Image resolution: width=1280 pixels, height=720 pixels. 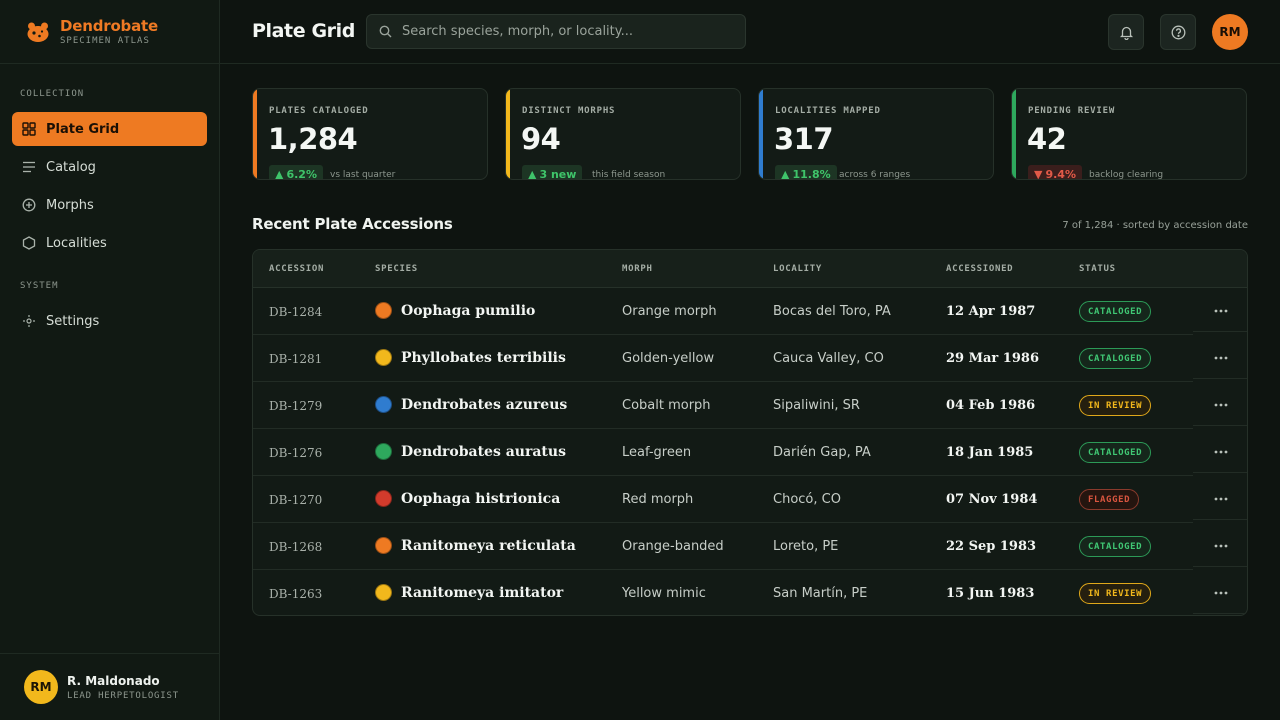 I want to click on species-name: Oophaga pumilio, so click(x=468, y=311).